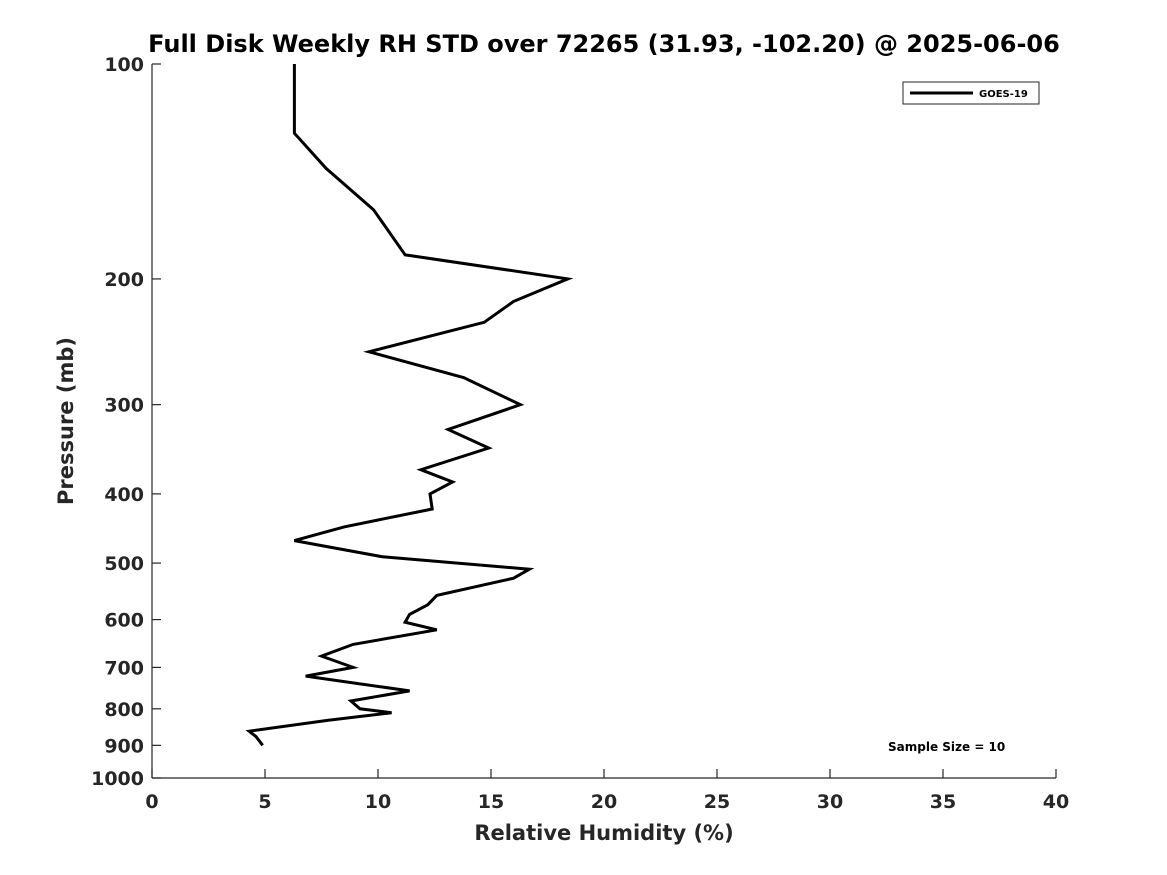 The image size is (1167, 875). What do you see at coordinates (124, 65) in the screenshot?
I see `y-tick-label: 100` at bounding box center [124, 65].